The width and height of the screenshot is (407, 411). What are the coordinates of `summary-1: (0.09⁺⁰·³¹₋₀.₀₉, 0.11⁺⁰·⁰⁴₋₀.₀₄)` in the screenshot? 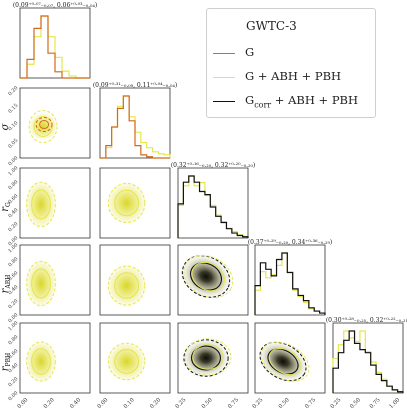 It's located at (135, 85).